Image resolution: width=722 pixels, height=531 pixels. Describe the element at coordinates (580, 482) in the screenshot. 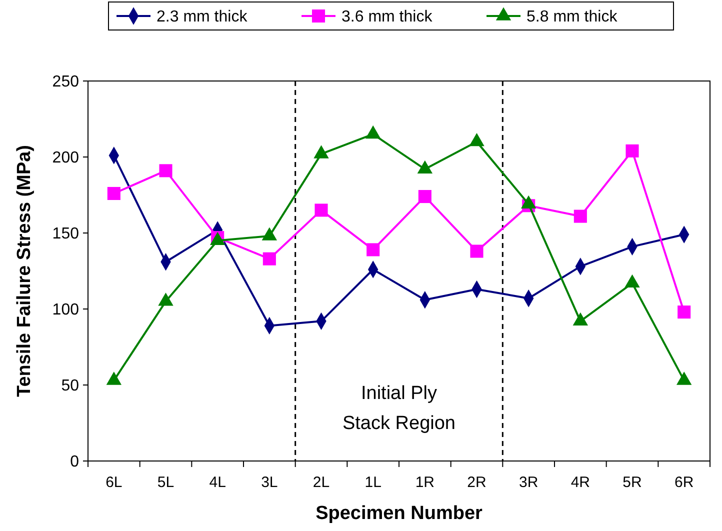

I see `x-tick-label: 4R` at that location.